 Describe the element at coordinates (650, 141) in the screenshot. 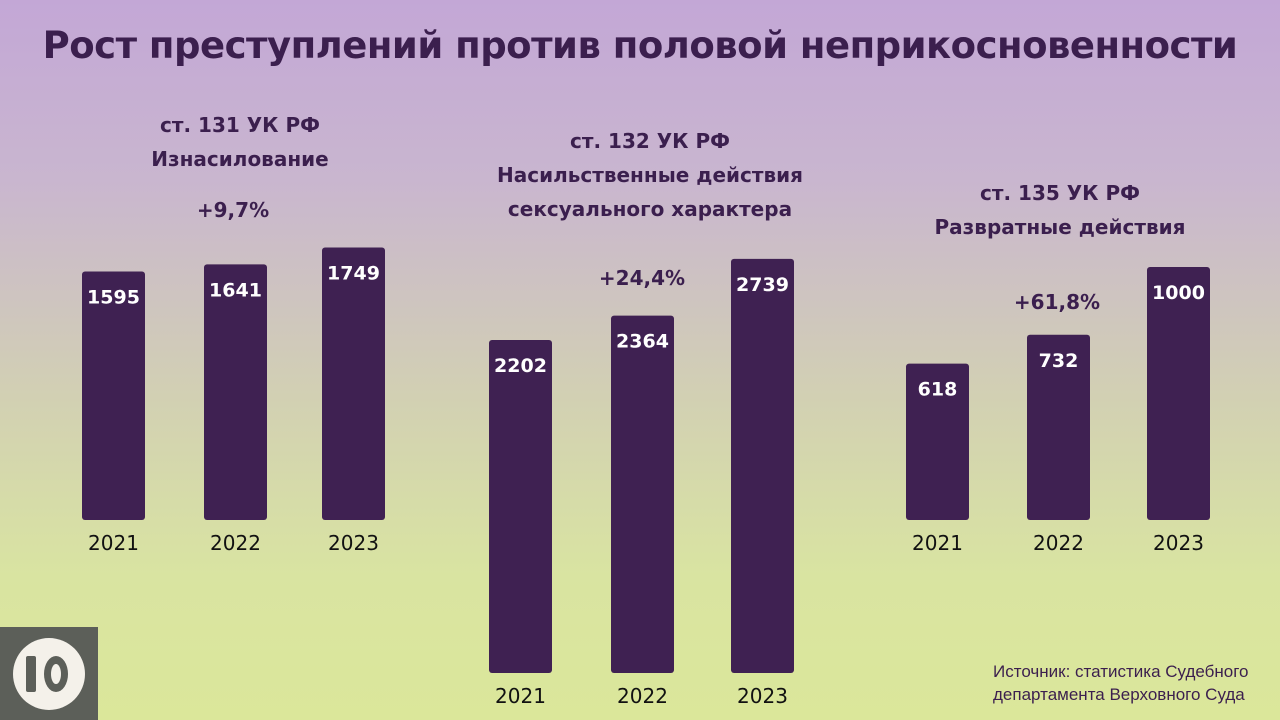

I see `group-title-line: ст. 132 УК РФ` at that location.